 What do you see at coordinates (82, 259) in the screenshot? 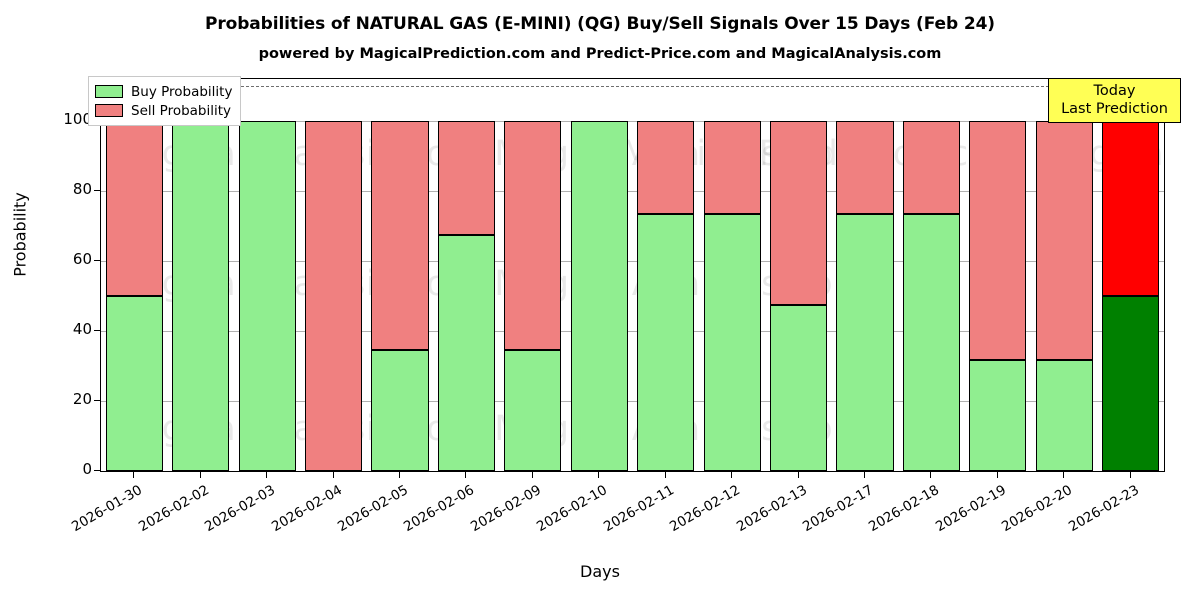
I see `y-tick-label: 60` at bounding box center [82, 259].